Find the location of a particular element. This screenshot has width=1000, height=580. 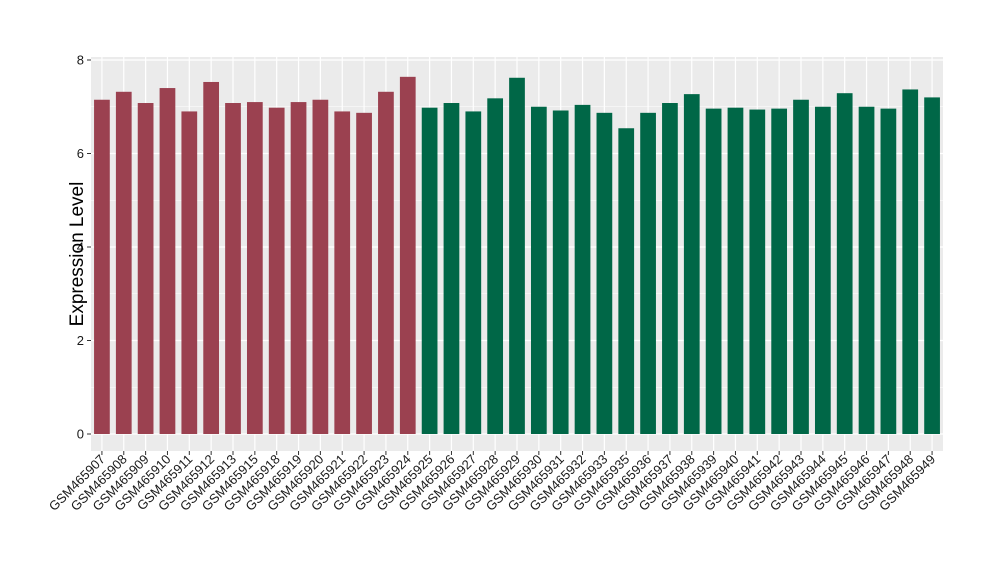

y-axis: 0 2 4 6 8 is located at coordinates (84, 247).